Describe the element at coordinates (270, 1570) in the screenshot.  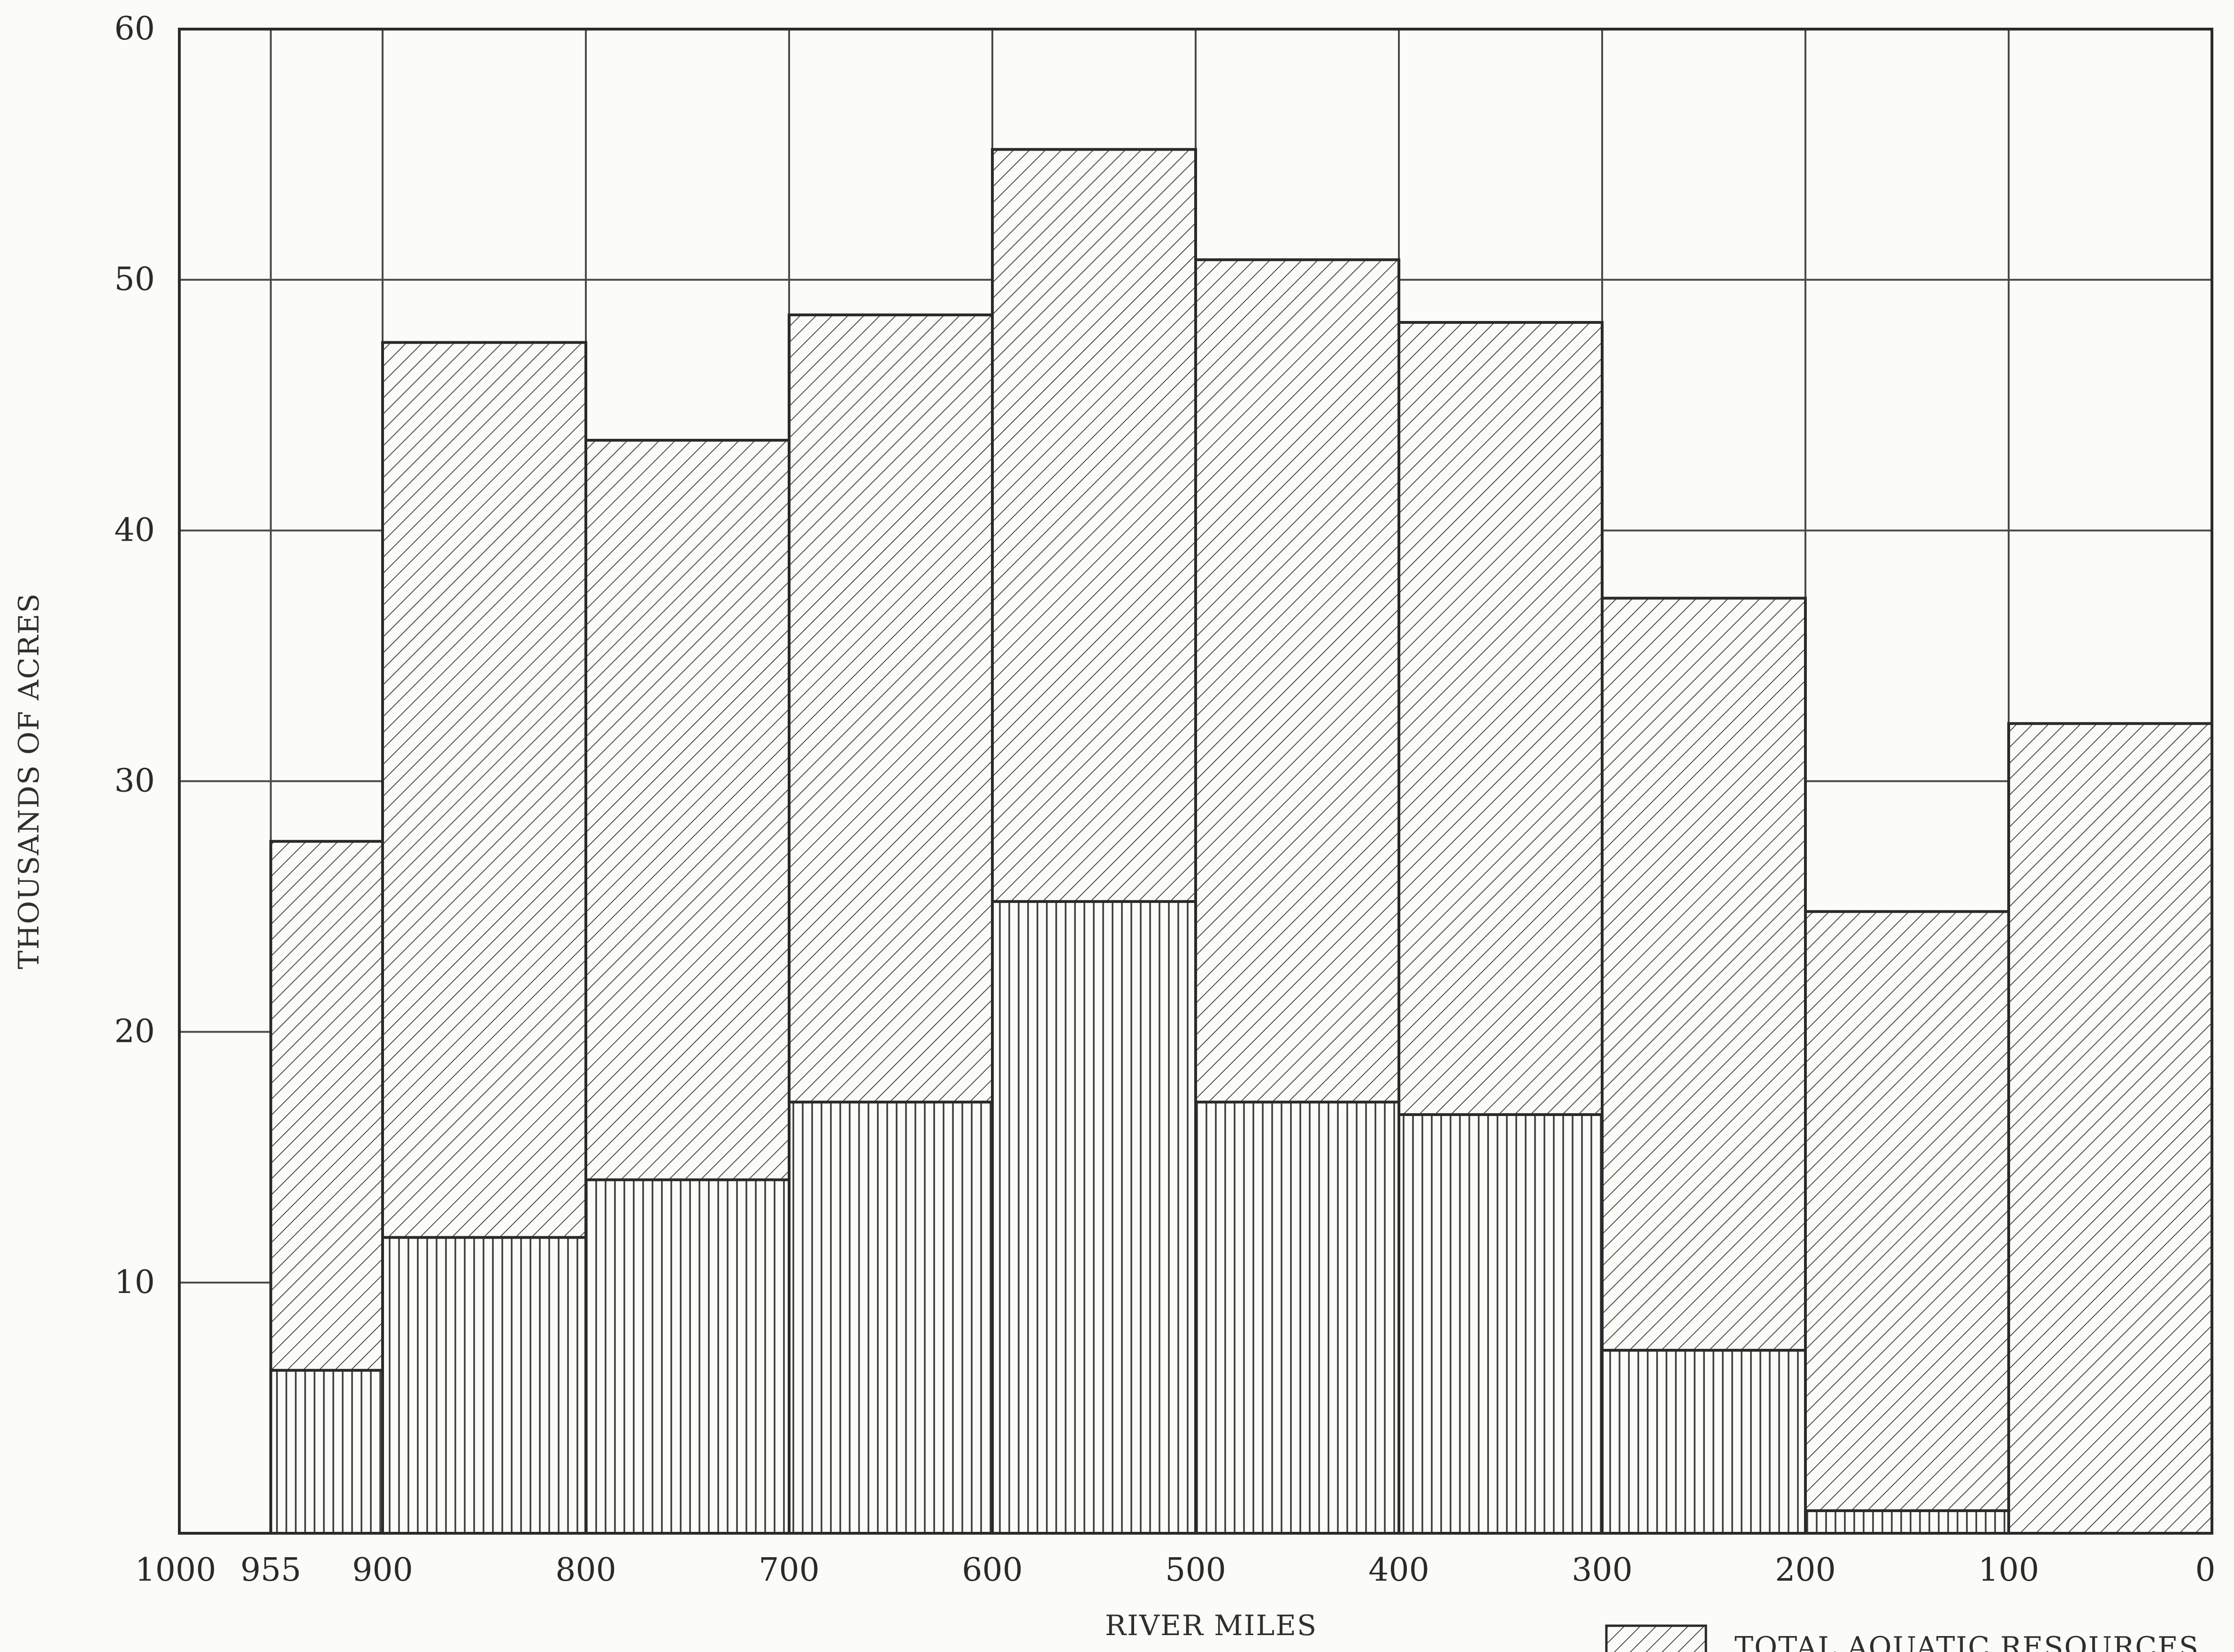
I see `x-tick-label: 955` at that location.